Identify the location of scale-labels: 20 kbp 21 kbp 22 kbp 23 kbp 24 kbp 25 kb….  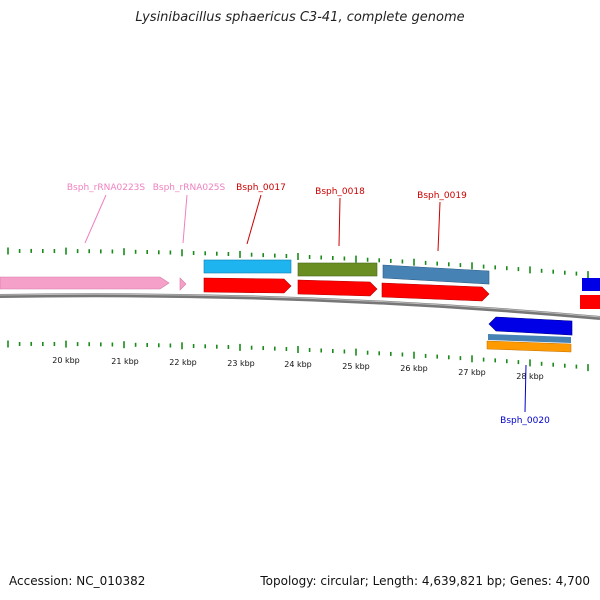
(298, 368).